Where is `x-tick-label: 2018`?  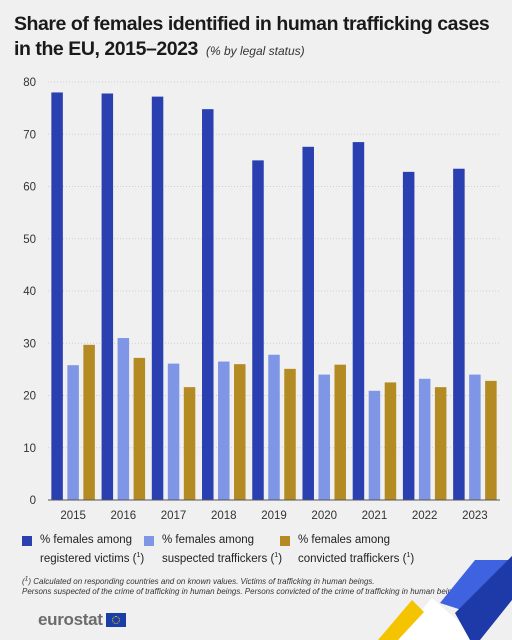 x-tick-label: 2018 is located at coordinates (224, 516).